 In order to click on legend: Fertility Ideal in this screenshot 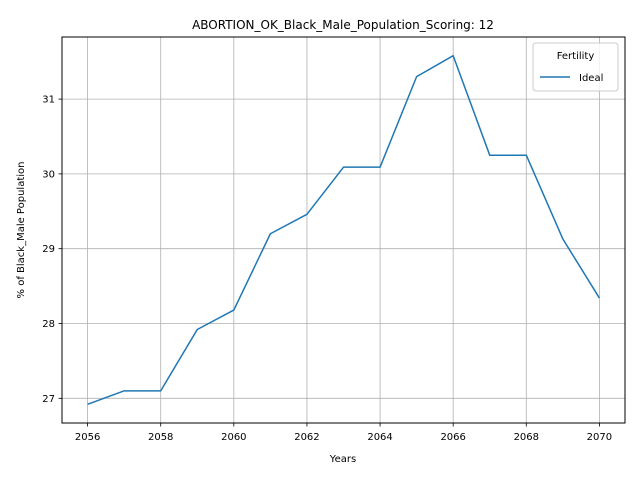, I will do `click(575, 67)`.